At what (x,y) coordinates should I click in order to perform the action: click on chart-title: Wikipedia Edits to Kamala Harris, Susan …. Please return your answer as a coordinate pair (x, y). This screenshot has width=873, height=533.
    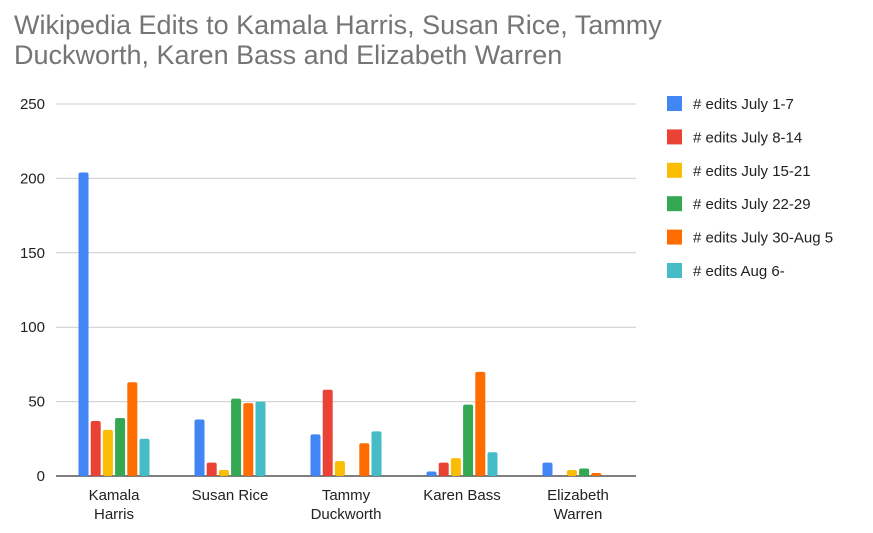
    Looking at the image, I should click on (394, 40).